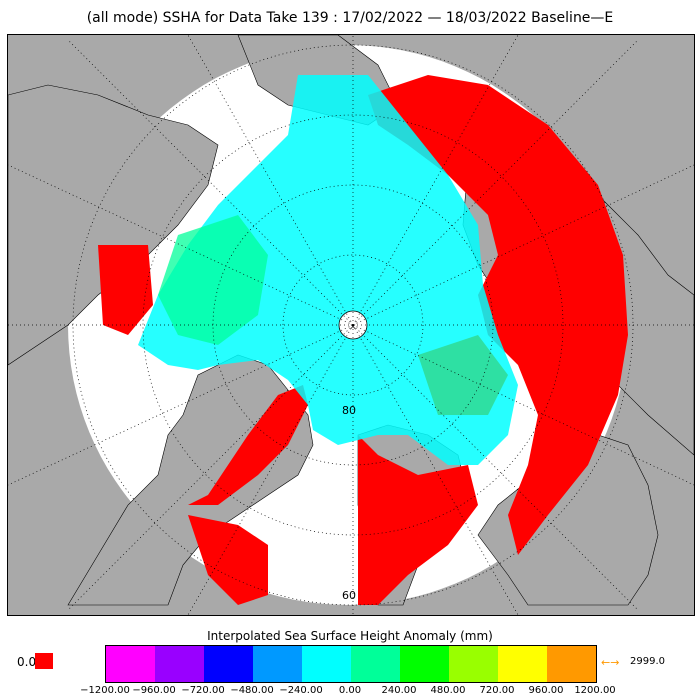 Image resolution: width=700 pixels, height=700 pixels. What do you see at coordinates (448, 690) in the screenshot?
I see `colorbar-tick-label: 480.00` at bounding box center [448, 690].